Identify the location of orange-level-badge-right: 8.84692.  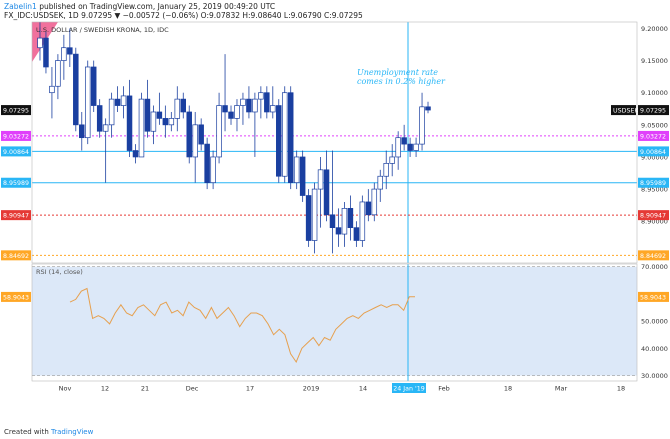
(653, 256).